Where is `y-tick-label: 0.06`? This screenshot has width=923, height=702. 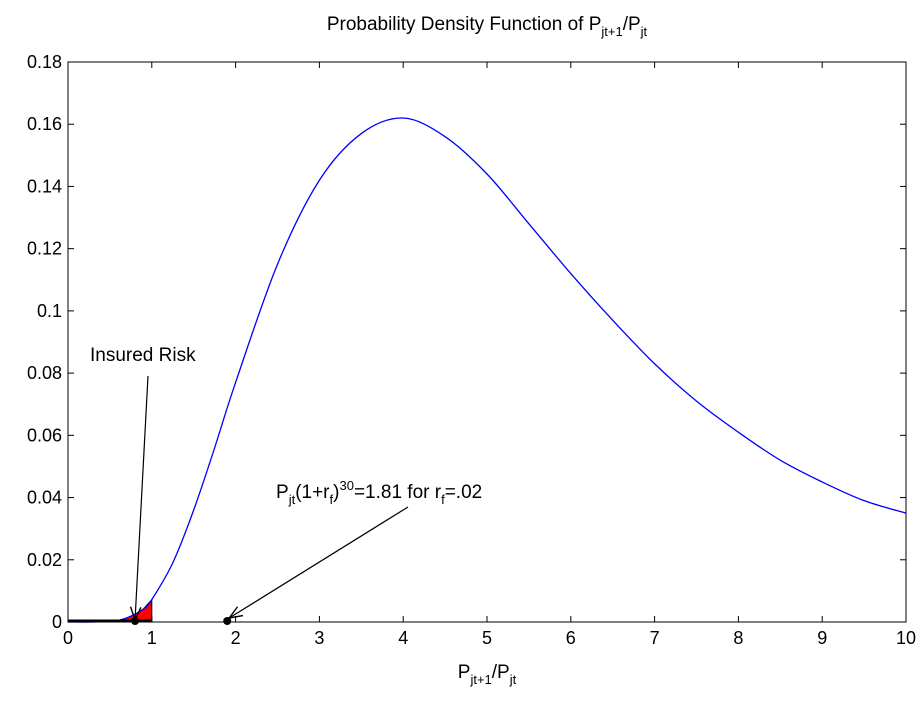 y-tick-label: 0.06 is located at coordinates (44, 435).